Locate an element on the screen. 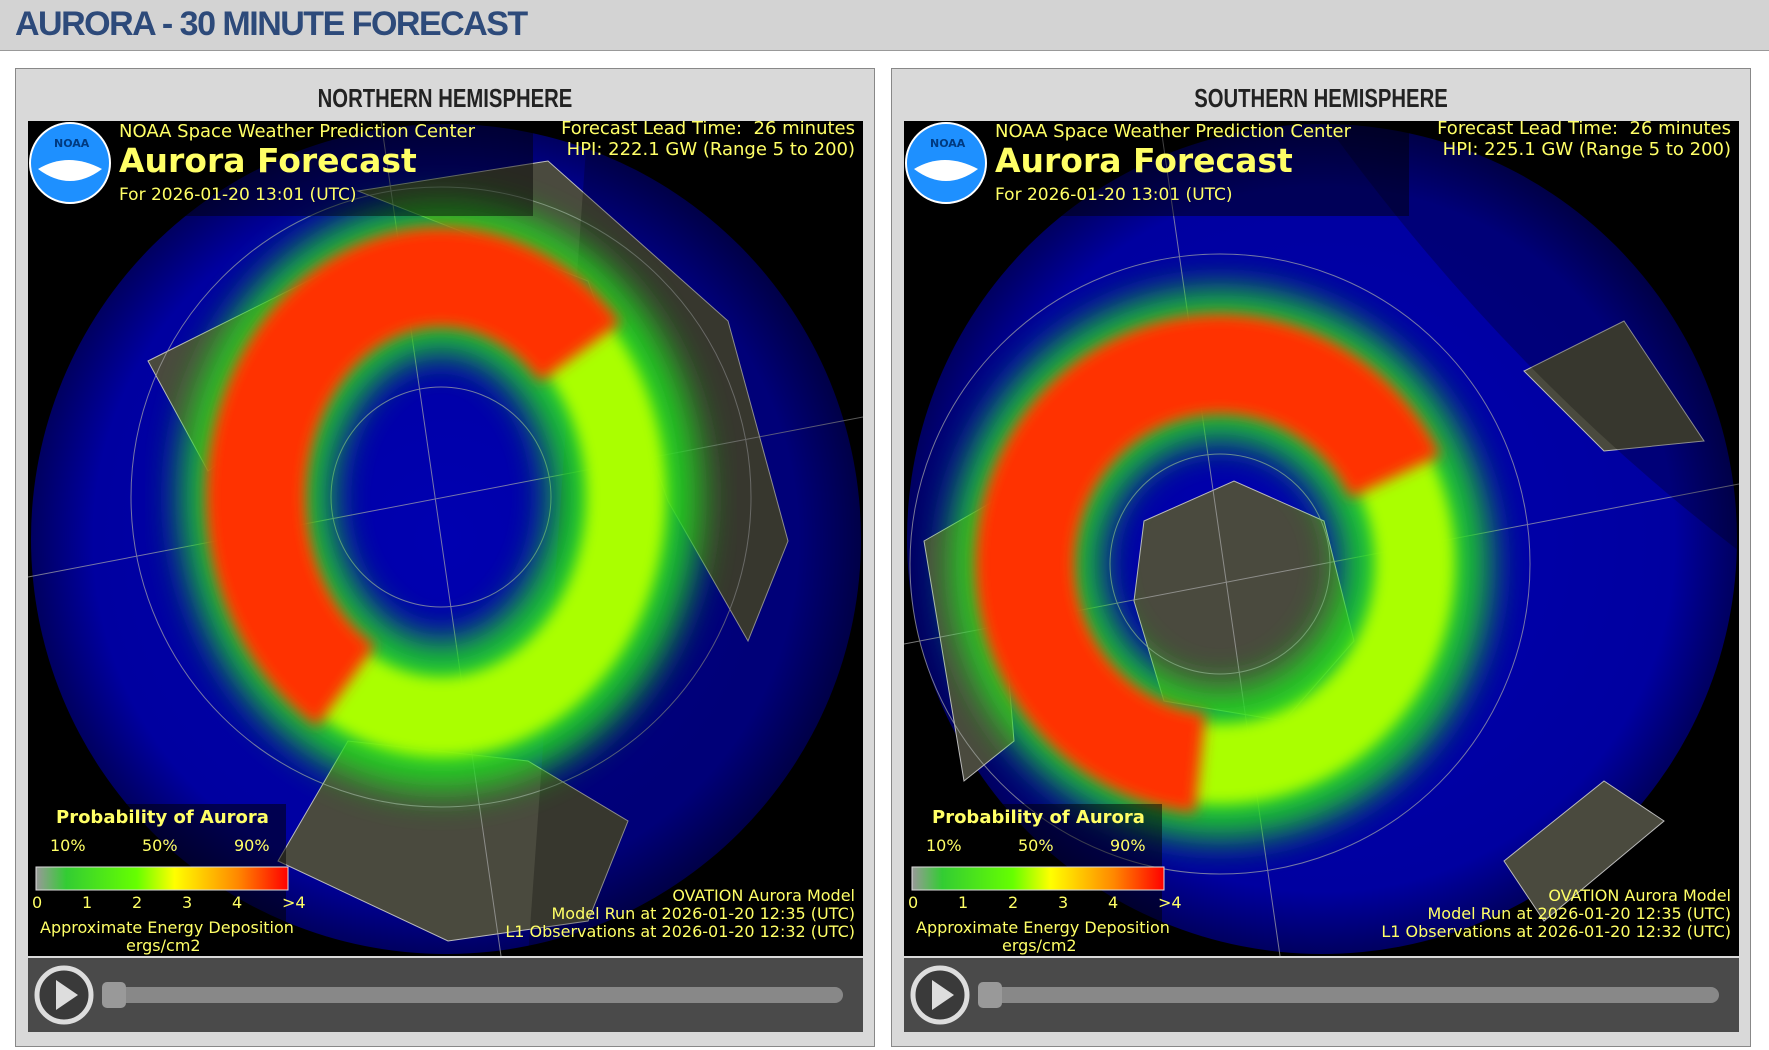  header: AURORA - 30 MINUTE FORECAST is located at coordinates (884, 25).